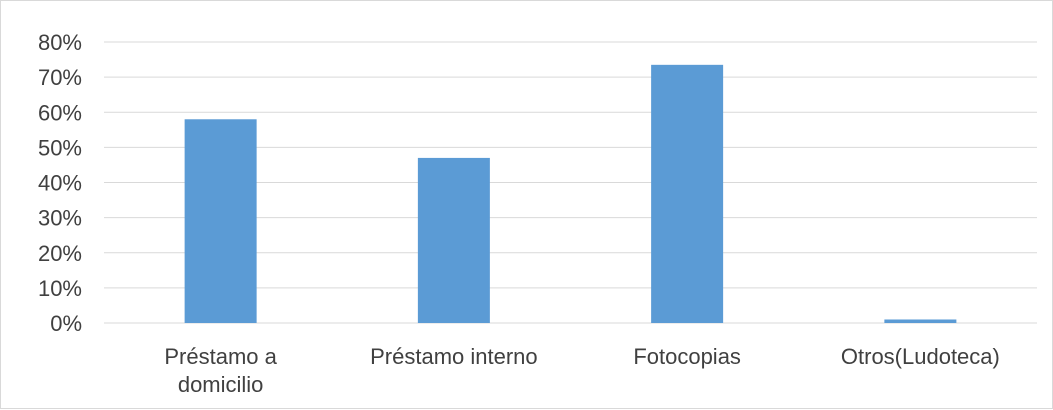 This screenshot has height=410, width=1053. I want to click on y-tick-label: 20%, so click(60, 253).